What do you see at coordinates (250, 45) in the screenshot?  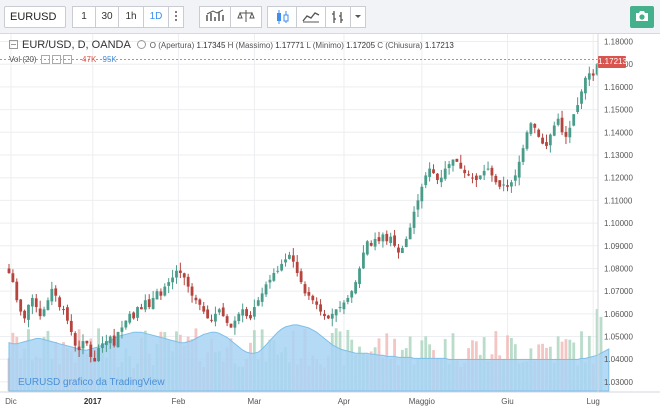 I see `high-label: H (Massimo)` at bounding box center [250, 45].